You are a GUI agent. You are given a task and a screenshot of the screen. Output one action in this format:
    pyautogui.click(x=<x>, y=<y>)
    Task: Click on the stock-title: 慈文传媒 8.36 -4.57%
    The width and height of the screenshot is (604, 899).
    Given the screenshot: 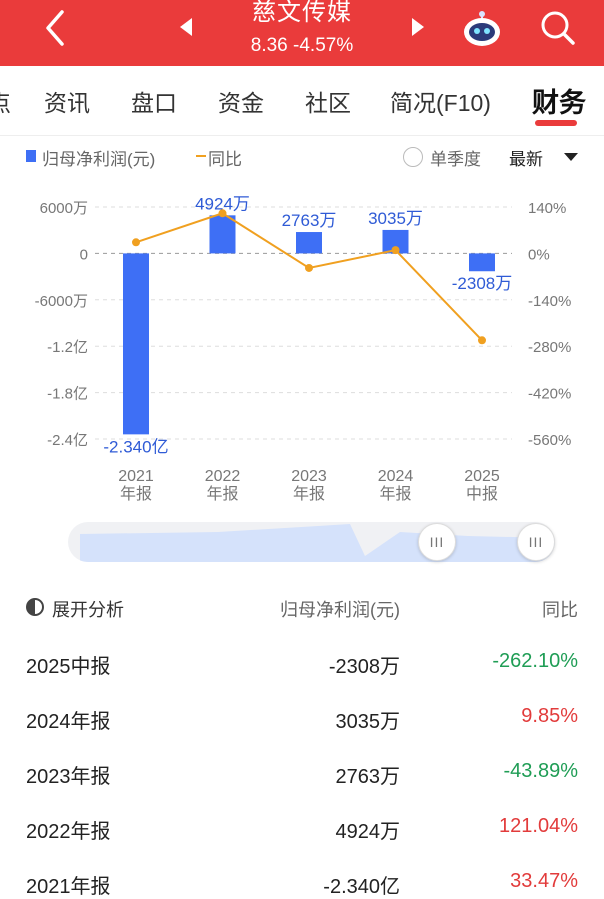 What is the action you would take?
    pyautogui.click(x=302, y=29)
    